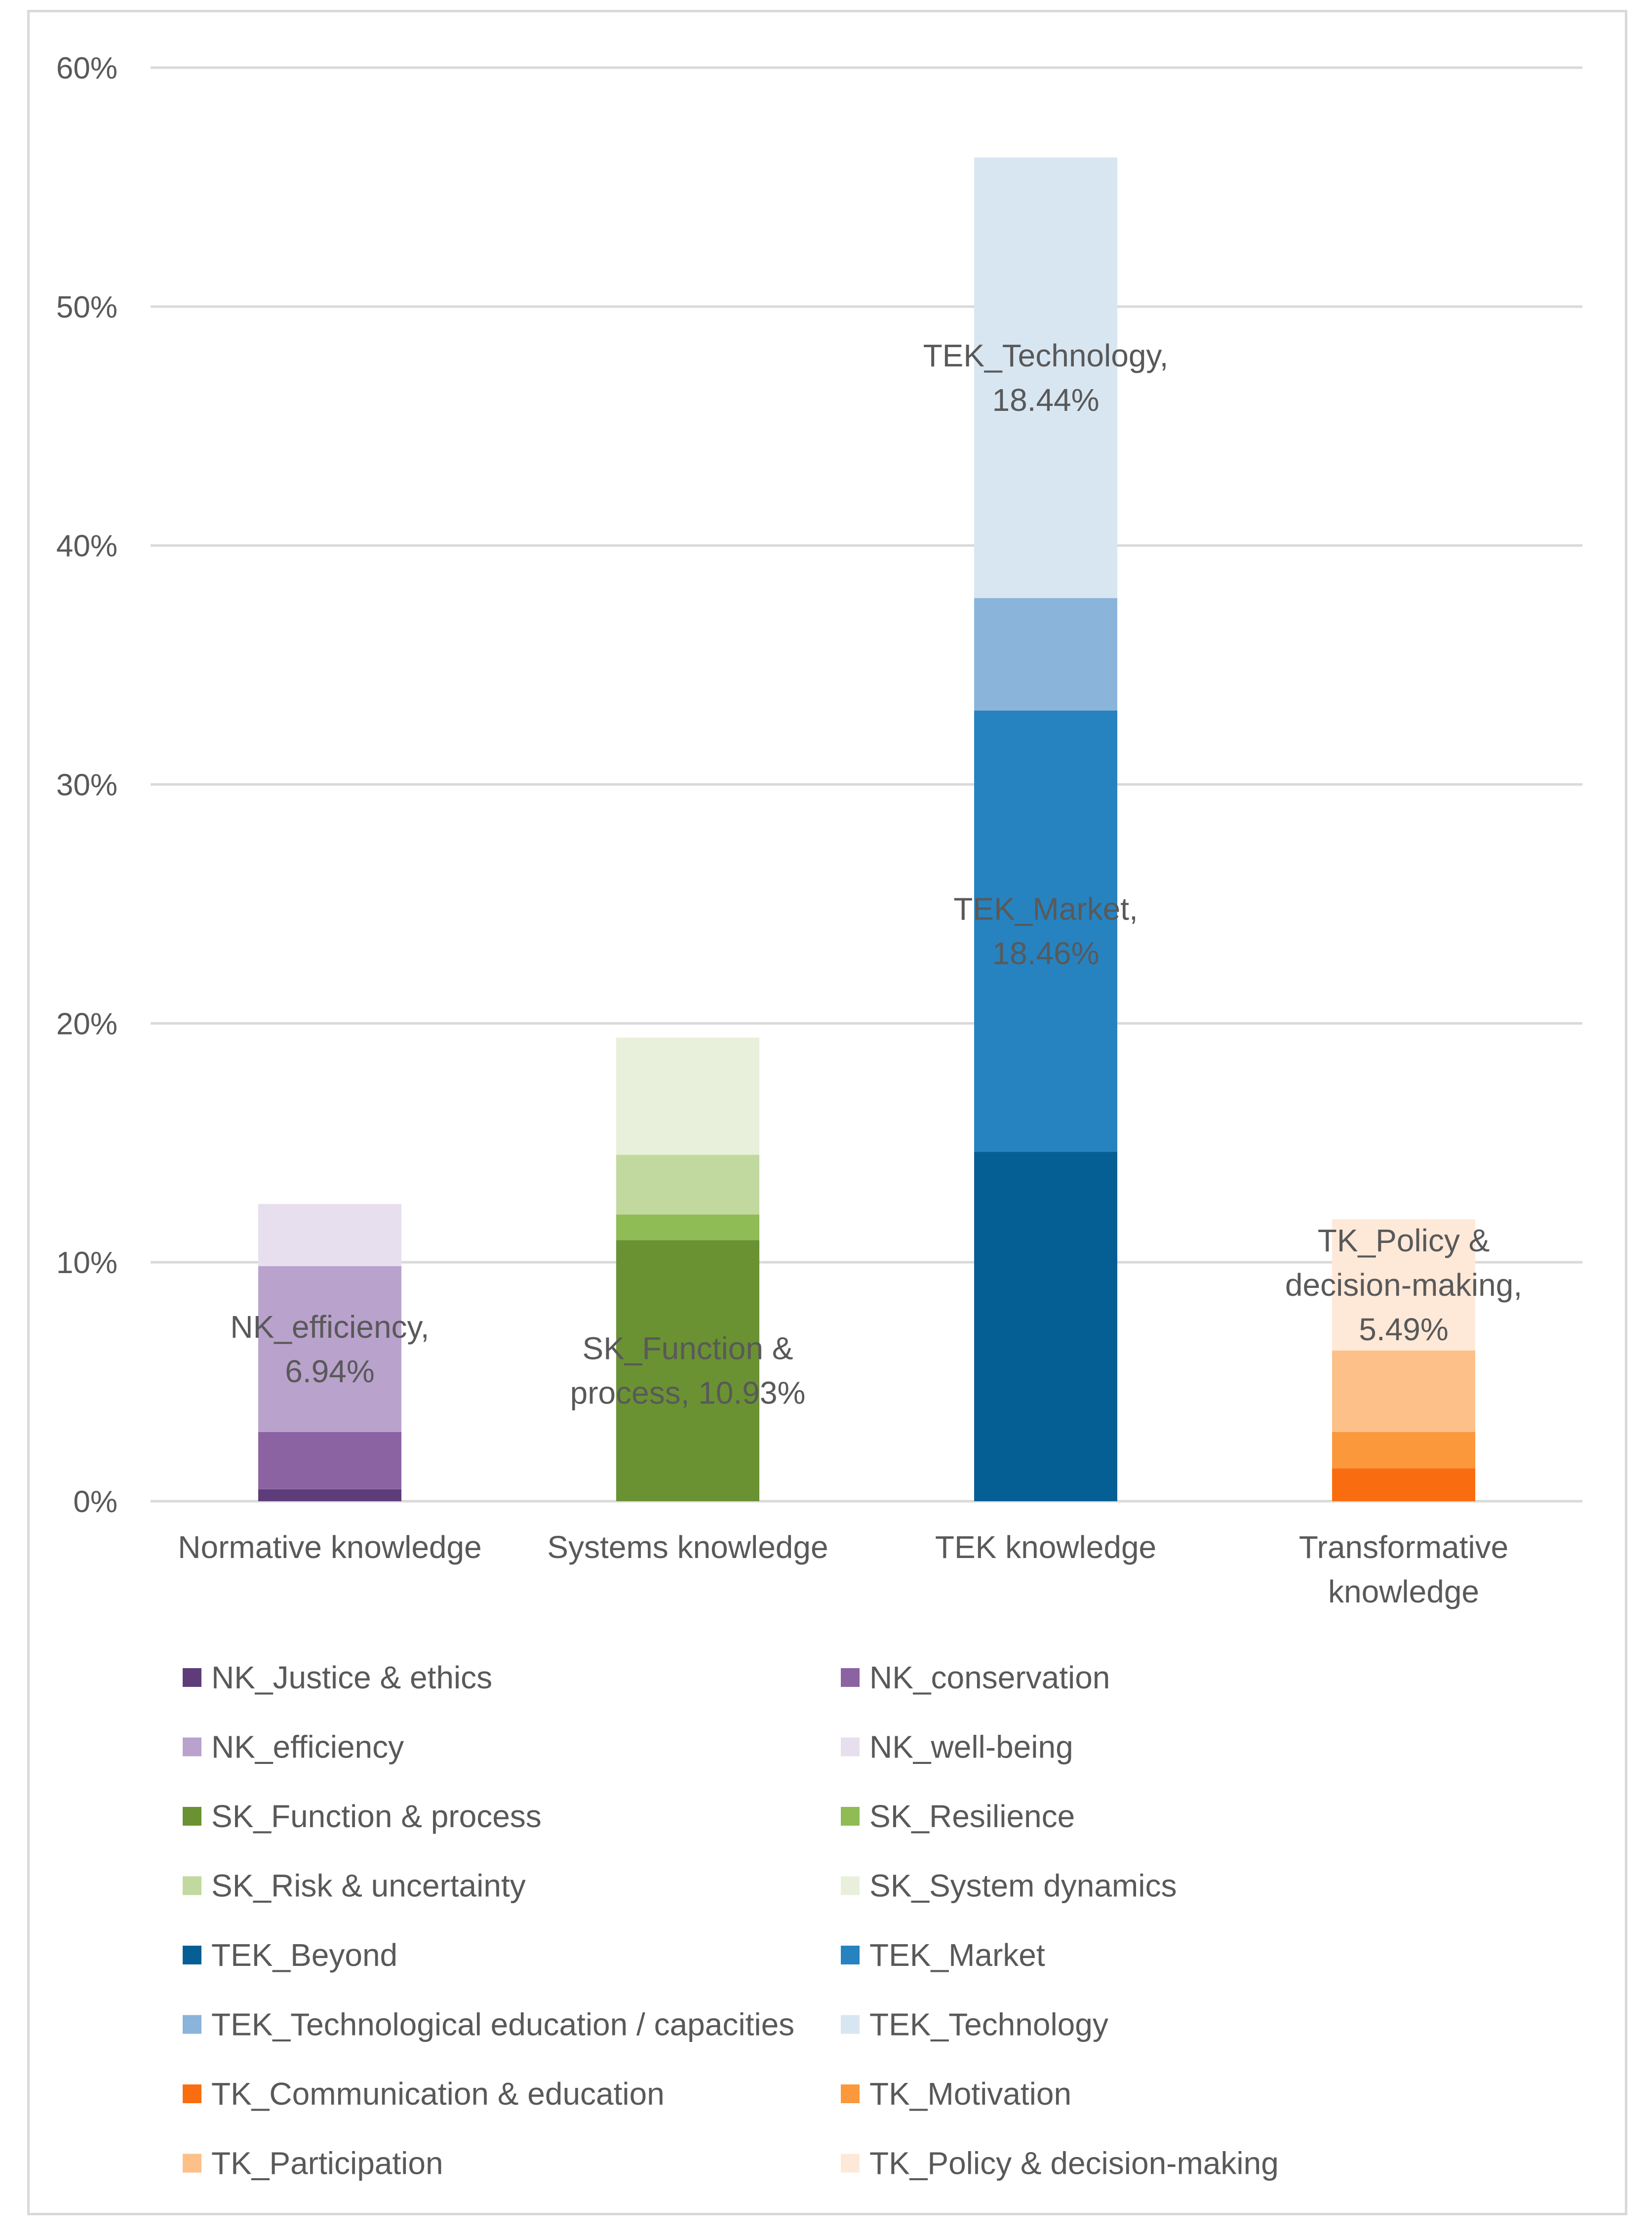 The height and width of the screenshot is (2238, 1652). Describe the element at coordinates (688, 1348) in the screenshot. I see `data-label: SK_Function &` at that location.